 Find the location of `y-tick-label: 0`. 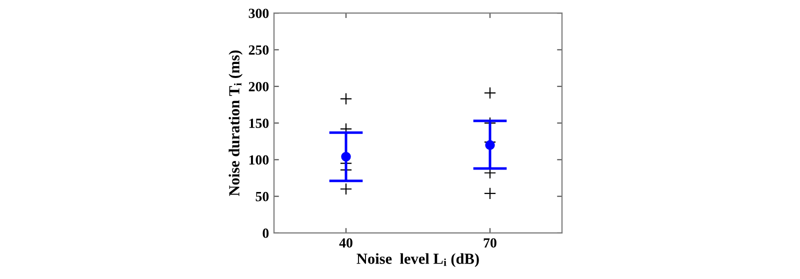

y-tick-label: 0 is located at coordinates (265, 233).